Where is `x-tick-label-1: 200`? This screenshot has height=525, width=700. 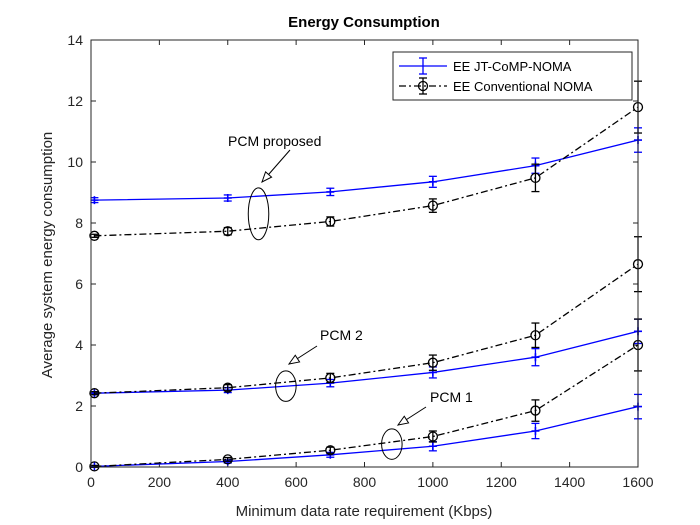
x-tick-label-1: 200 is located at coordinates (160, 482).